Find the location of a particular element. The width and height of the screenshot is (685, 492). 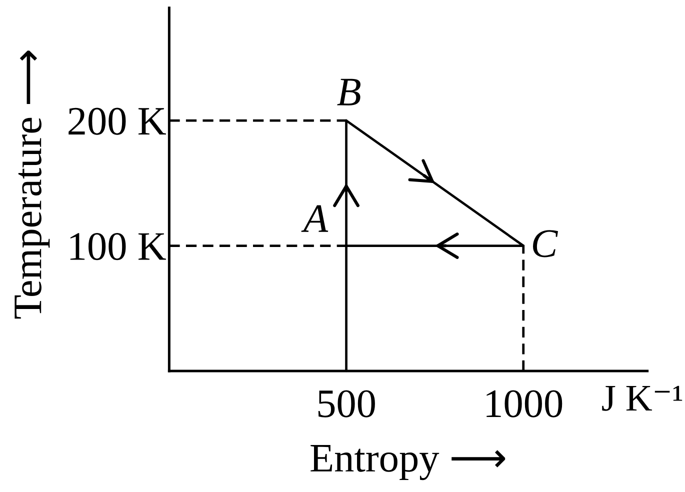

y-tick-label: 200 K is located at coordinates (117, 121).